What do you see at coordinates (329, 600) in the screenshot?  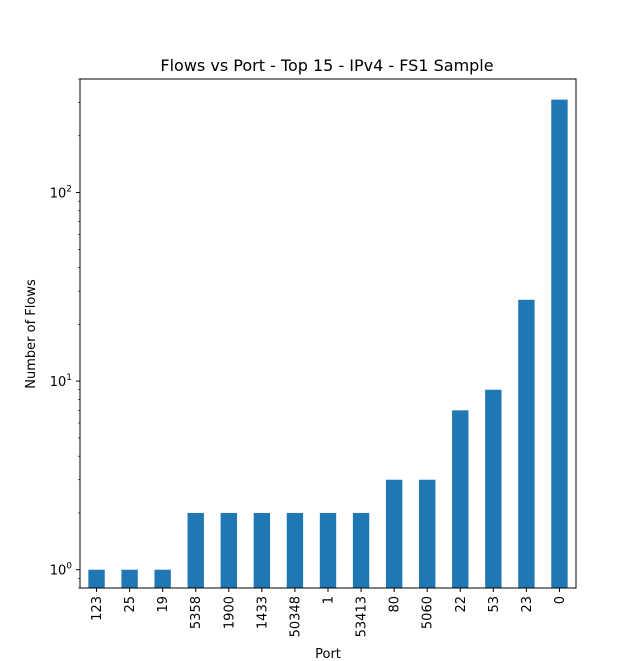 I see `x-tick-label: 1` at bounding box center [329, 600].